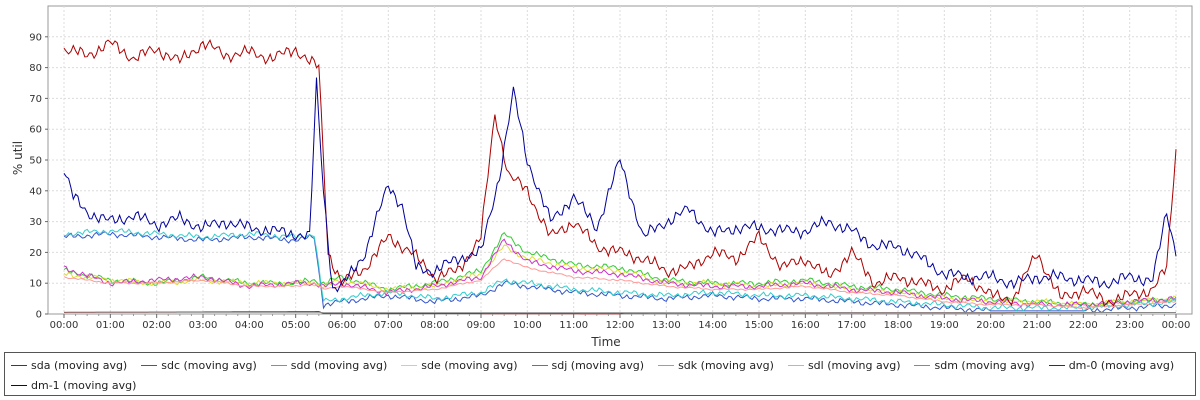 This screenshot has width=1200, height=400. What do you see at coordinates (339, 365) in the screenshot?
I see `legend-label: sdd (moving avg)` at bounding box center [339, 365].